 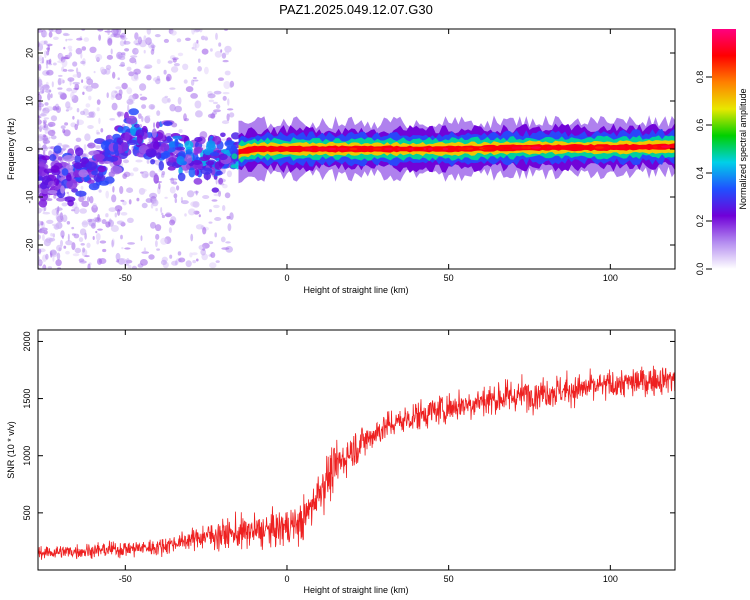 I want to click on snr-xtick-label: 0, so click(x=286, y=579).